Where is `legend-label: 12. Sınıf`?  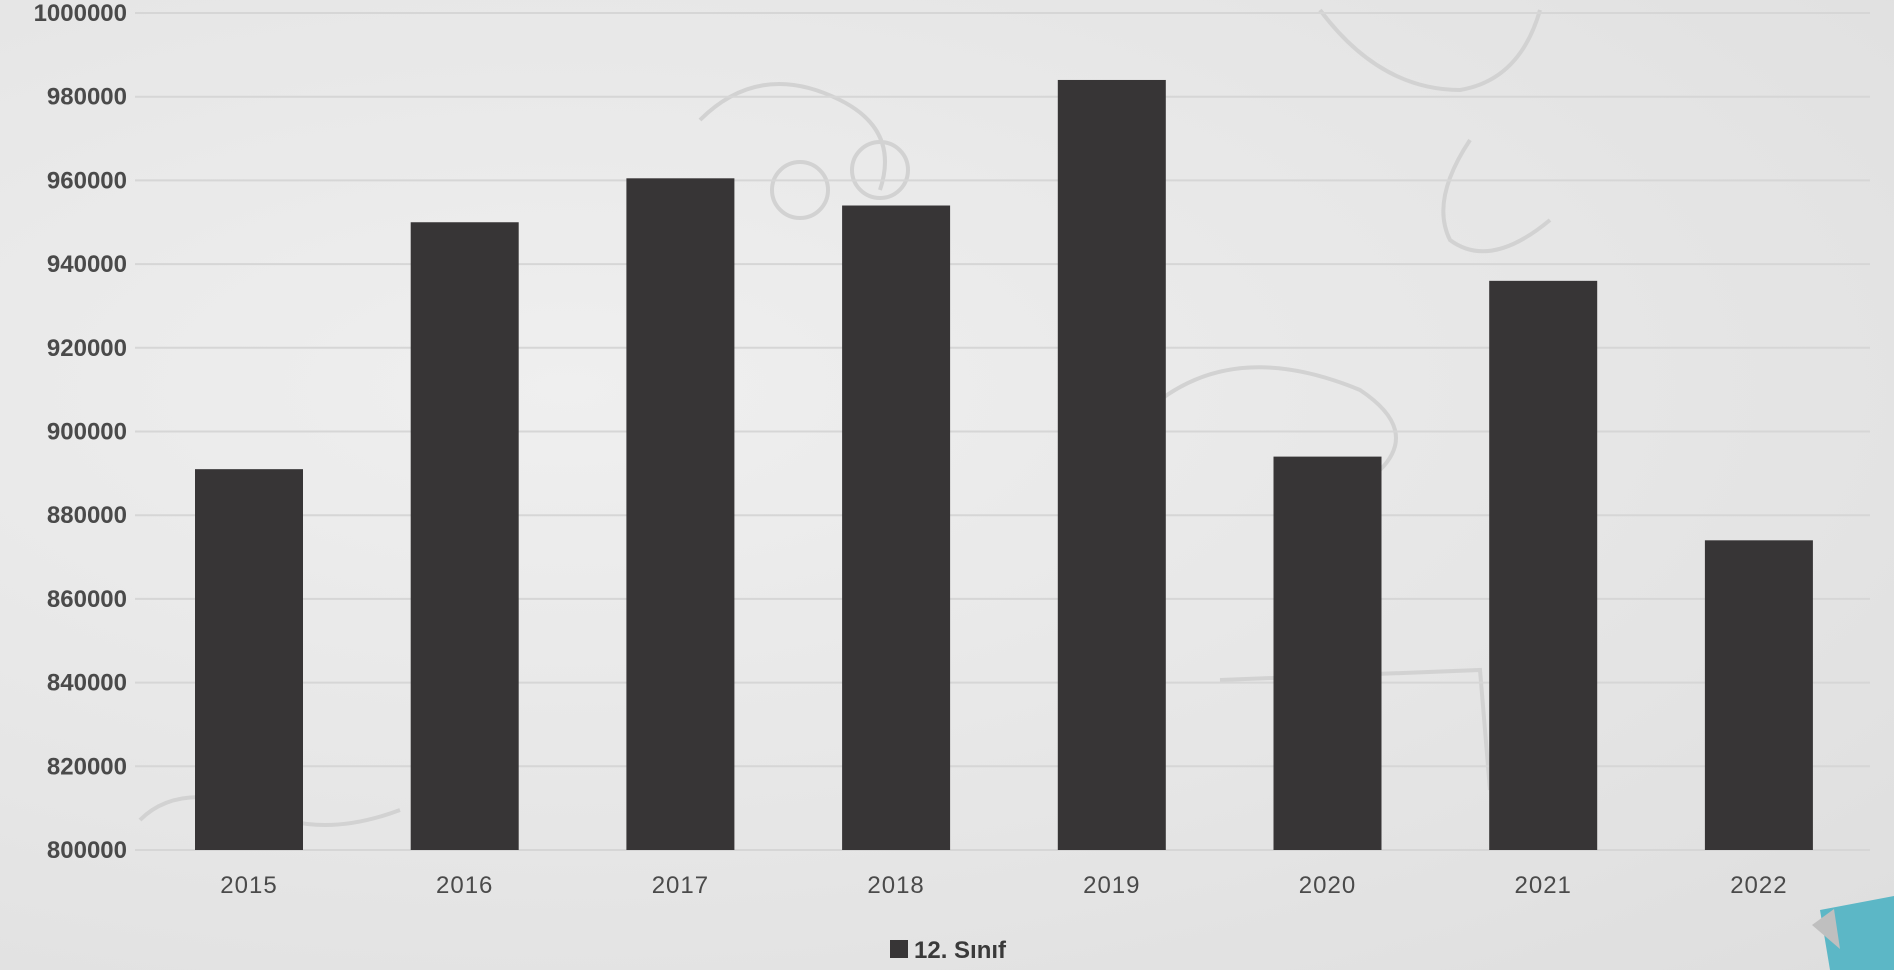
legend-label: 12. Sınıf is located at coordinates (960, 950).